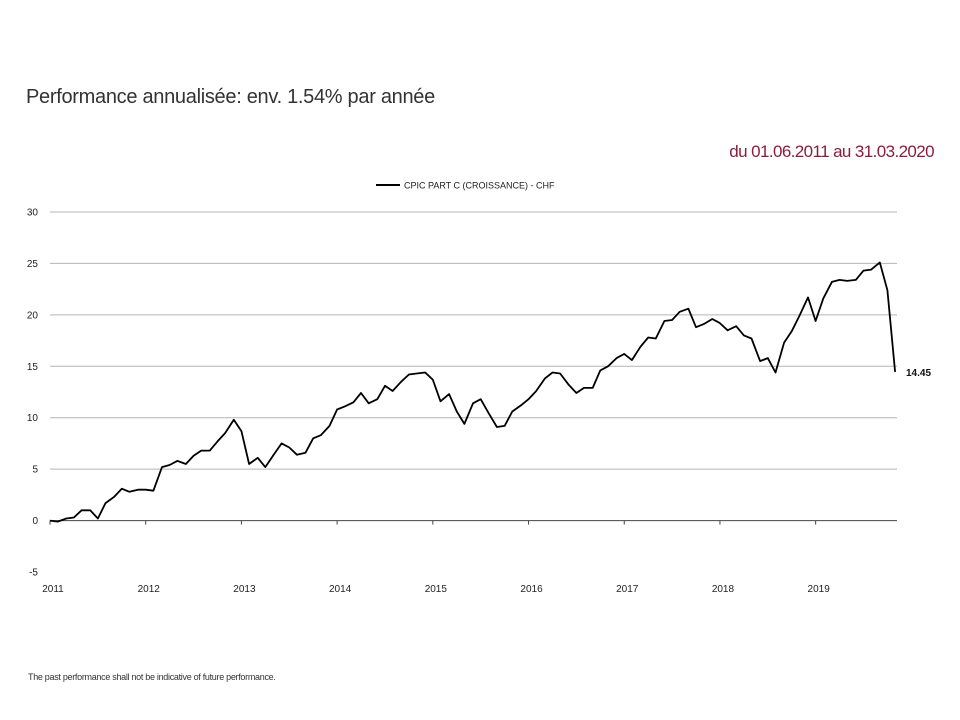  I want to click on x-tick-label: 2017, so click(627, 589).